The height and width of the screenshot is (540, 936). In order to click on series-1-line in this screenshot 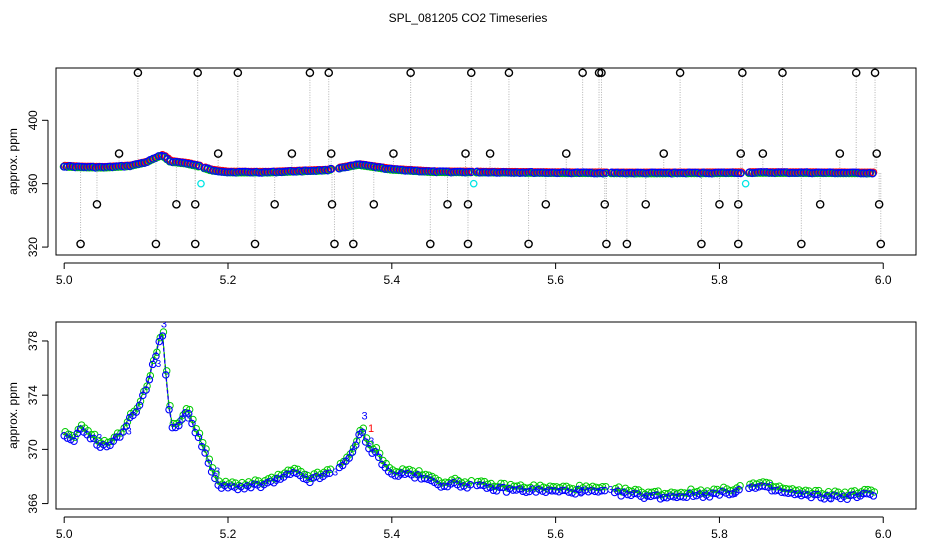, I will do `click(196, 409)`.